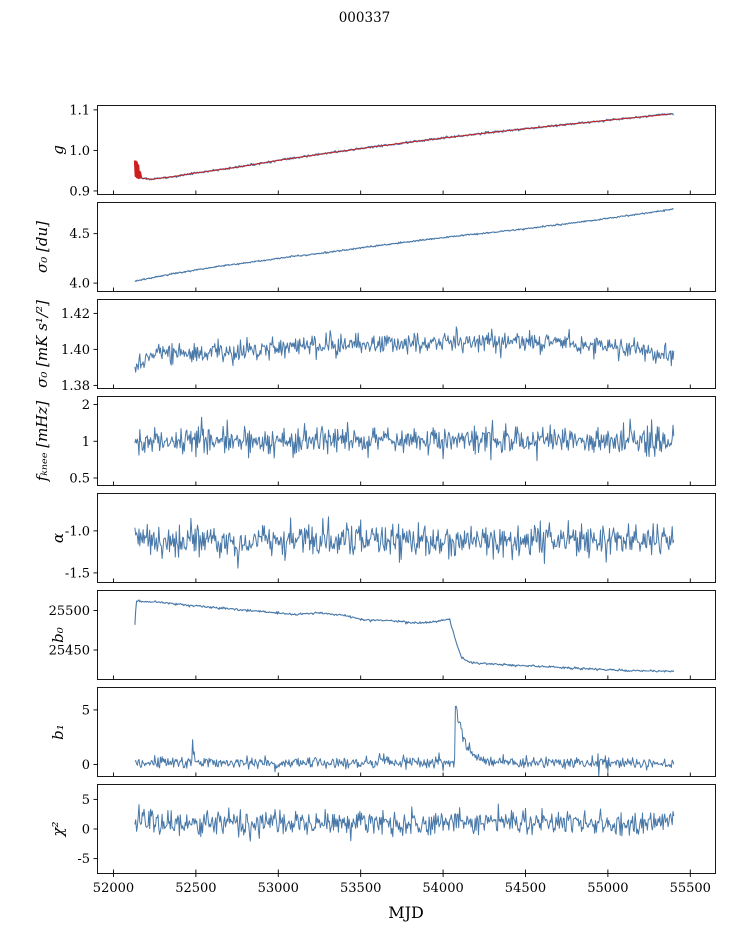 The height and width of the screenshot is (944, 729). What do you see at coordinates (86, 405) in the screenshot?
I see `svg-text: 2` at bounding box center [86, 405].